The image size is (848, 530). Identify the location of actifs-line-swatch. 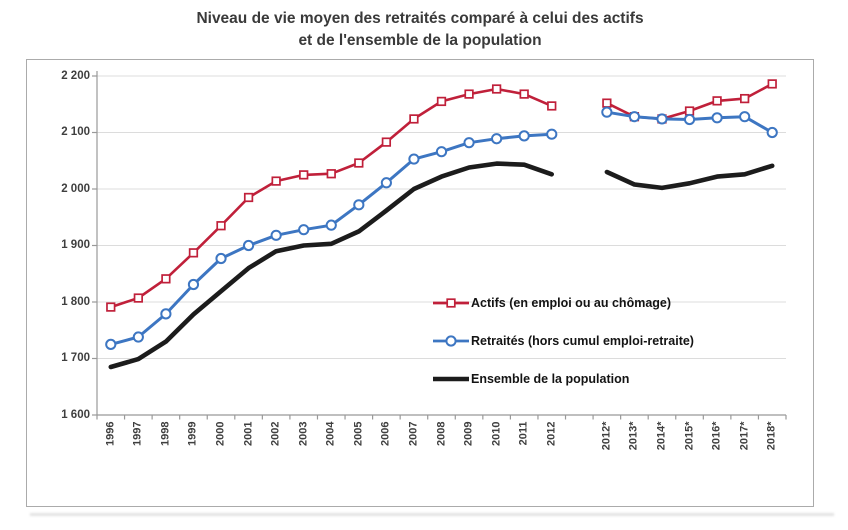
(451, 303).